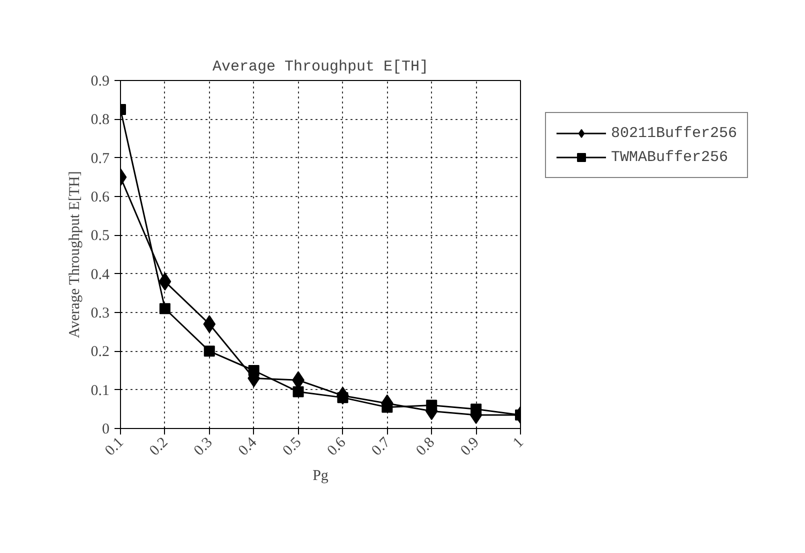 The width and height of the screenshot is (805, 553). I want to click on y-tick-label: 0.7, so click(100, 158).